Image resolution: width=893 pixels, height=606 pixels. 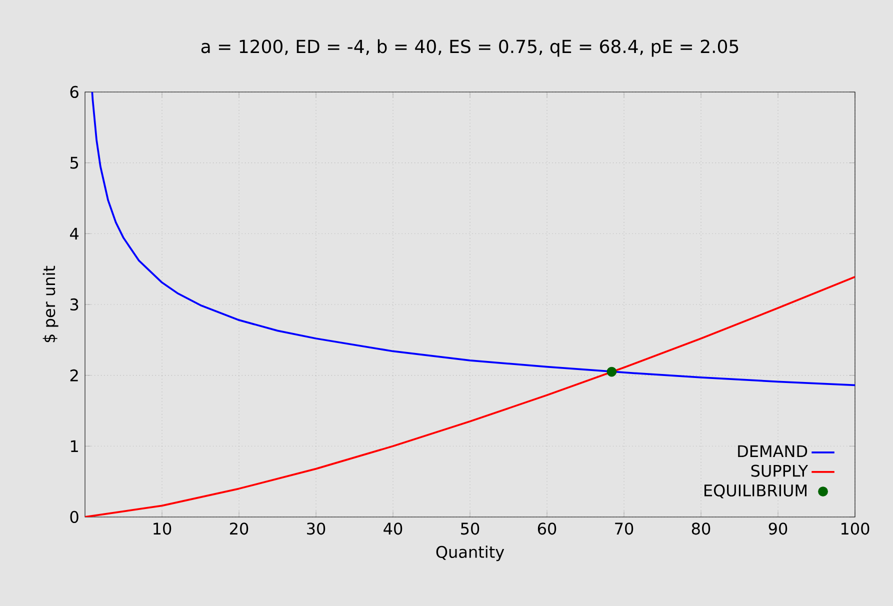 I want to click on x-axis-title: Quantity, so click(x=470, y=554).